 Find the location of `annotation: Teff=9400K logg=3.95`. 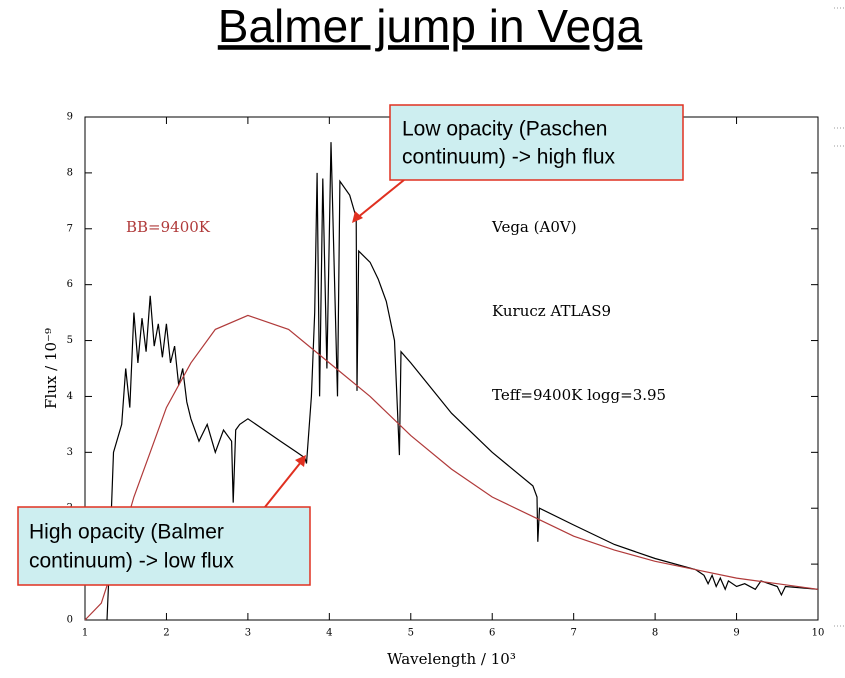

annotation: Teff=9400K logg=3.95 is located at coordinates (579, 395).